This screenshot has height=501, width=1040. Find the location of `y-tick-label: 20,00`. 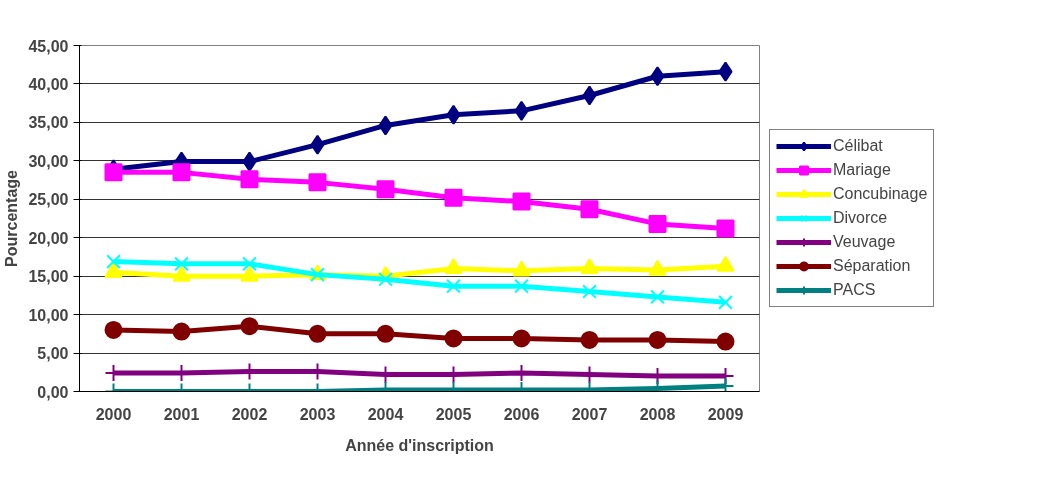

y-tick-label: 20,00 is located at coordinates (48, 238).